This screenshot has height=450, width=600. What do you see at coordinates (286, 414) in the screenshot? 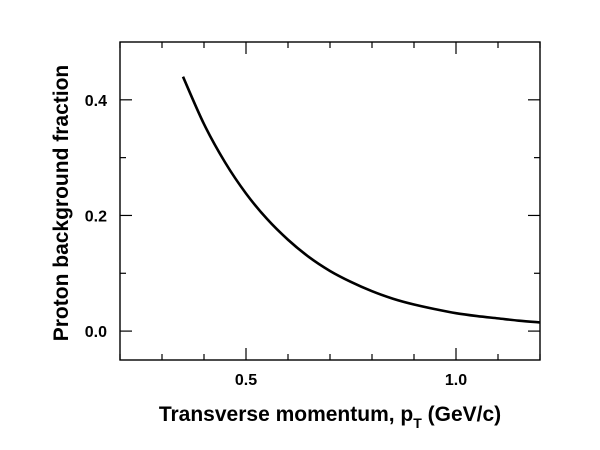
I see `x-axis-title-main: Transverse momentum, p` at bounding box center [286, 414].